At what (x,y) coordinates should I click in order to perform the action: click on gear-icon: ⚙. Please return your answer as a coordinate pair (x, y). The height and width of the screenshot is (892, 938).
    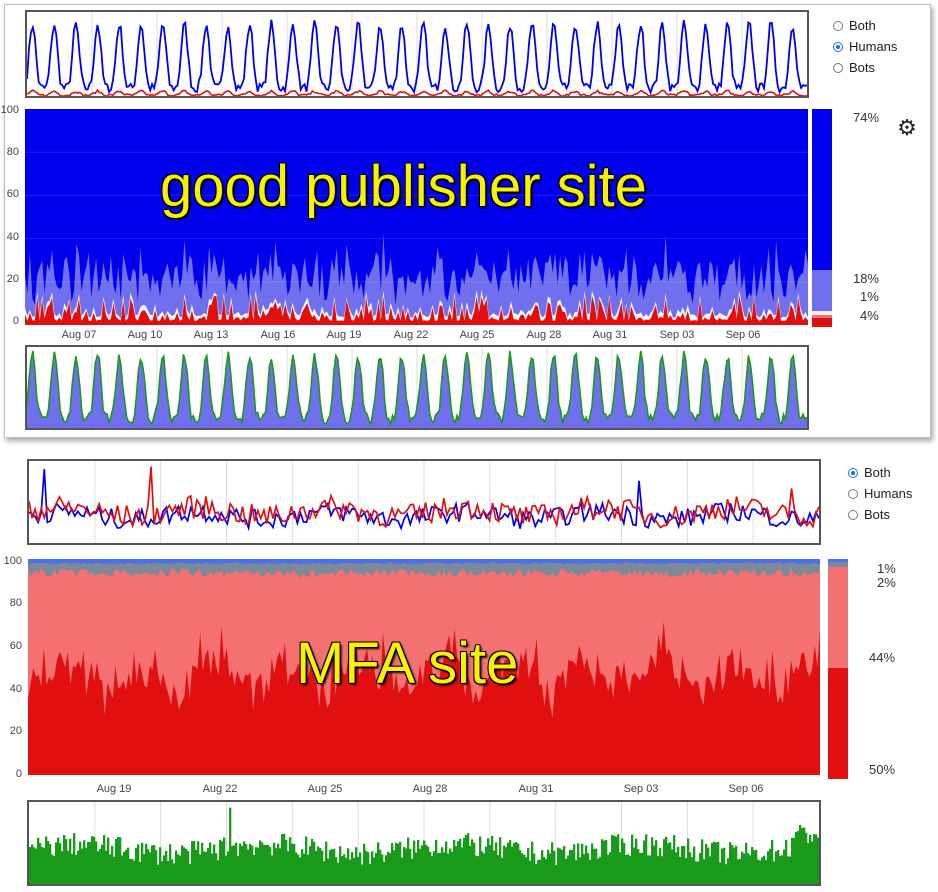
    Looking at the image, I should click on (907, 127).